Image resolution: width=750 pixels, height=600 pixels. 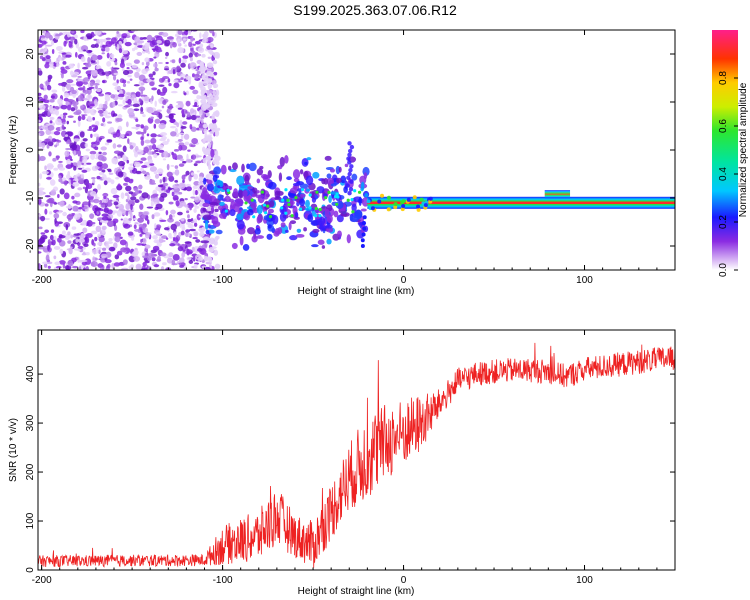 I want to click on colorbar-axes: 0.0 0.2 0.4 0.6 0.8, so click(x=728, y=174).